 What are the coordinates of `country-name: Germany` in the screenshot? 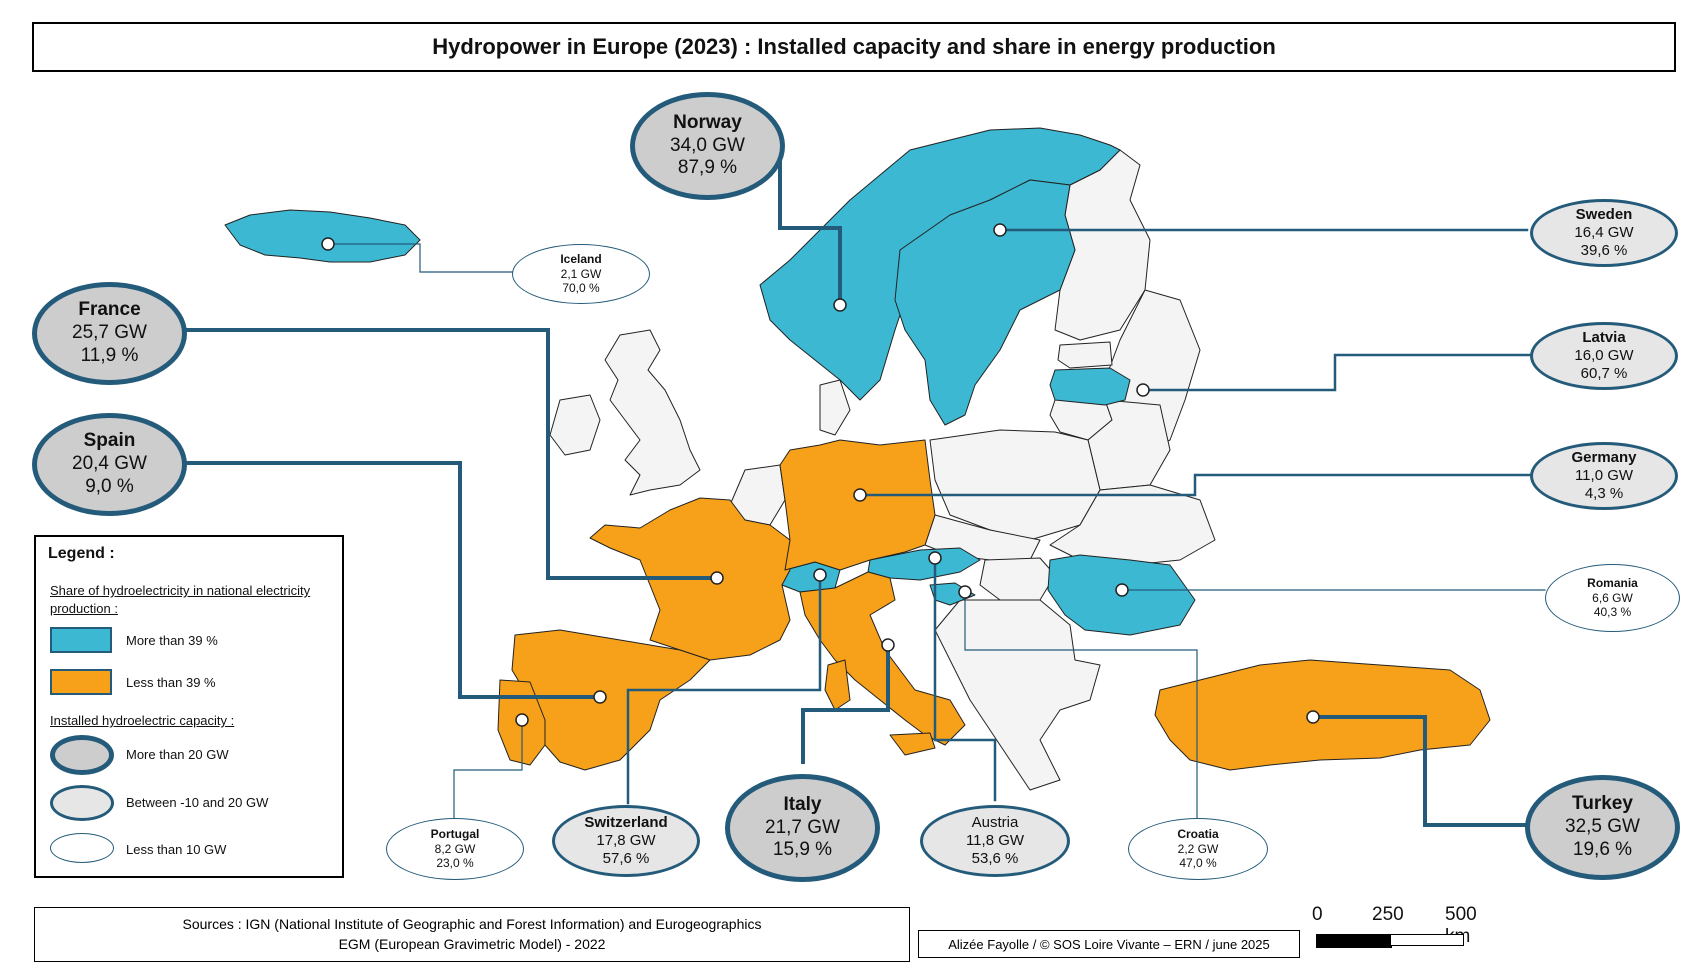 It's located at (1604, 457).